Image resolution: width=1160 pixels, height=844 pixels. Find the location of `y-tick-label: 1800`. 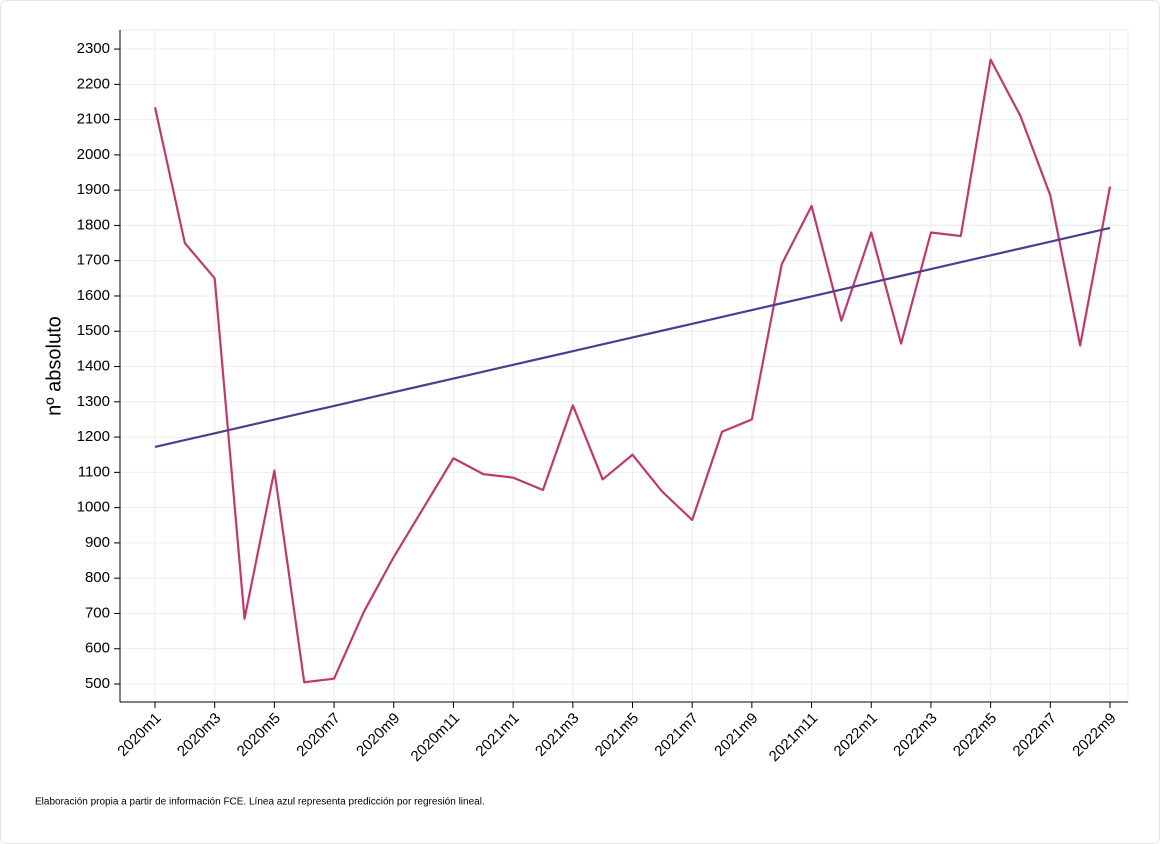

y-tick-label: 1800 is located at coordinates (93, 224).